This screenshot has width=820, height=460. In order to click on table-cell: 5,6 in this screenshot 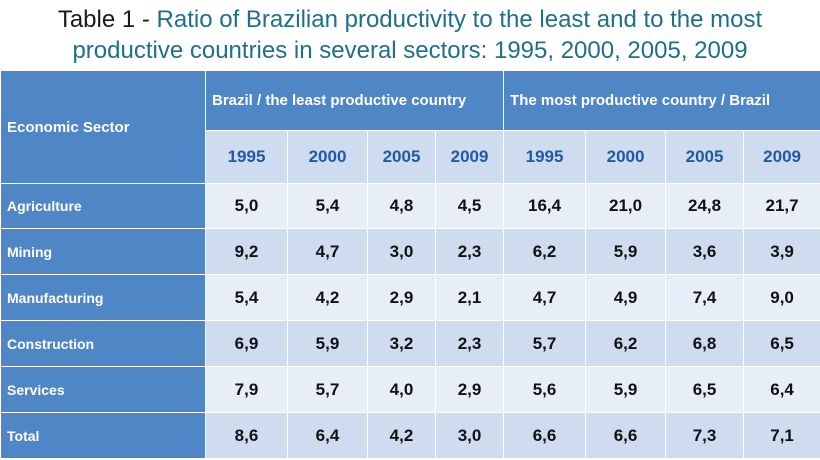, I will do `click(545, 389)`.